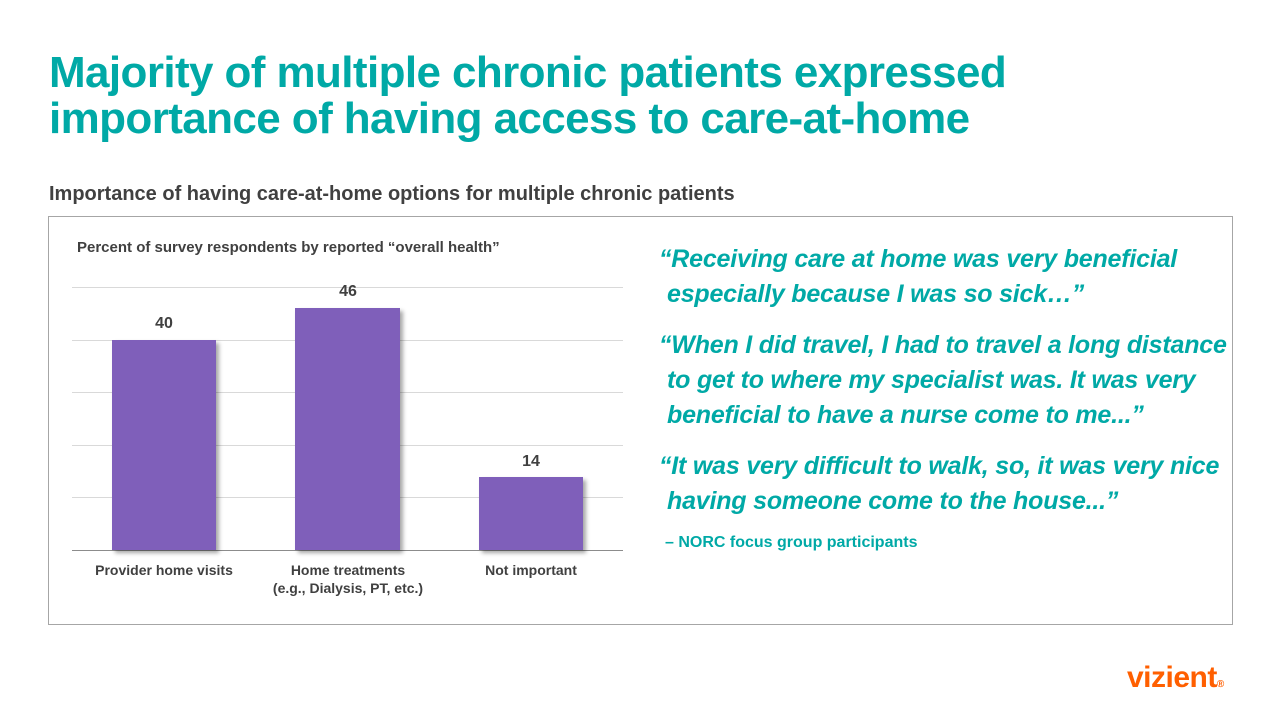 The width and height of the screenshot is (1280, 720). I want to click on value-label-home-treatments: 46, so click(348, 291).